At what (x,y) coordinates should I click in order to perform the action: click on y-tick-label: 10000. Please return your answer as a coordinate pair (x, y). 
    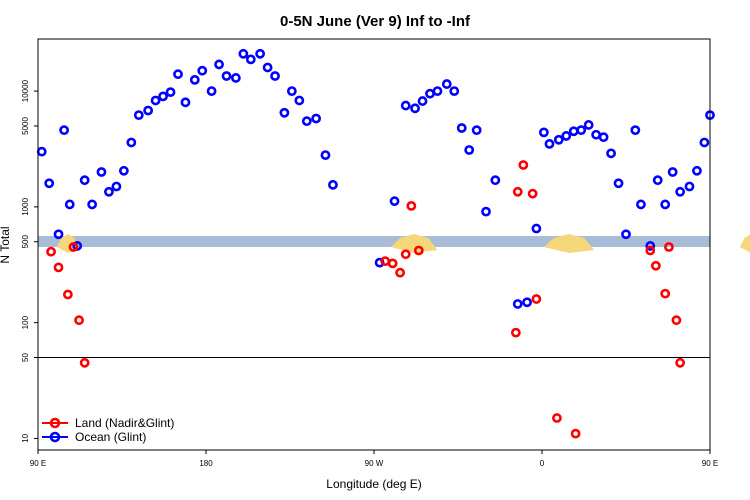
    Looking at the image, I should click on (25, 90).